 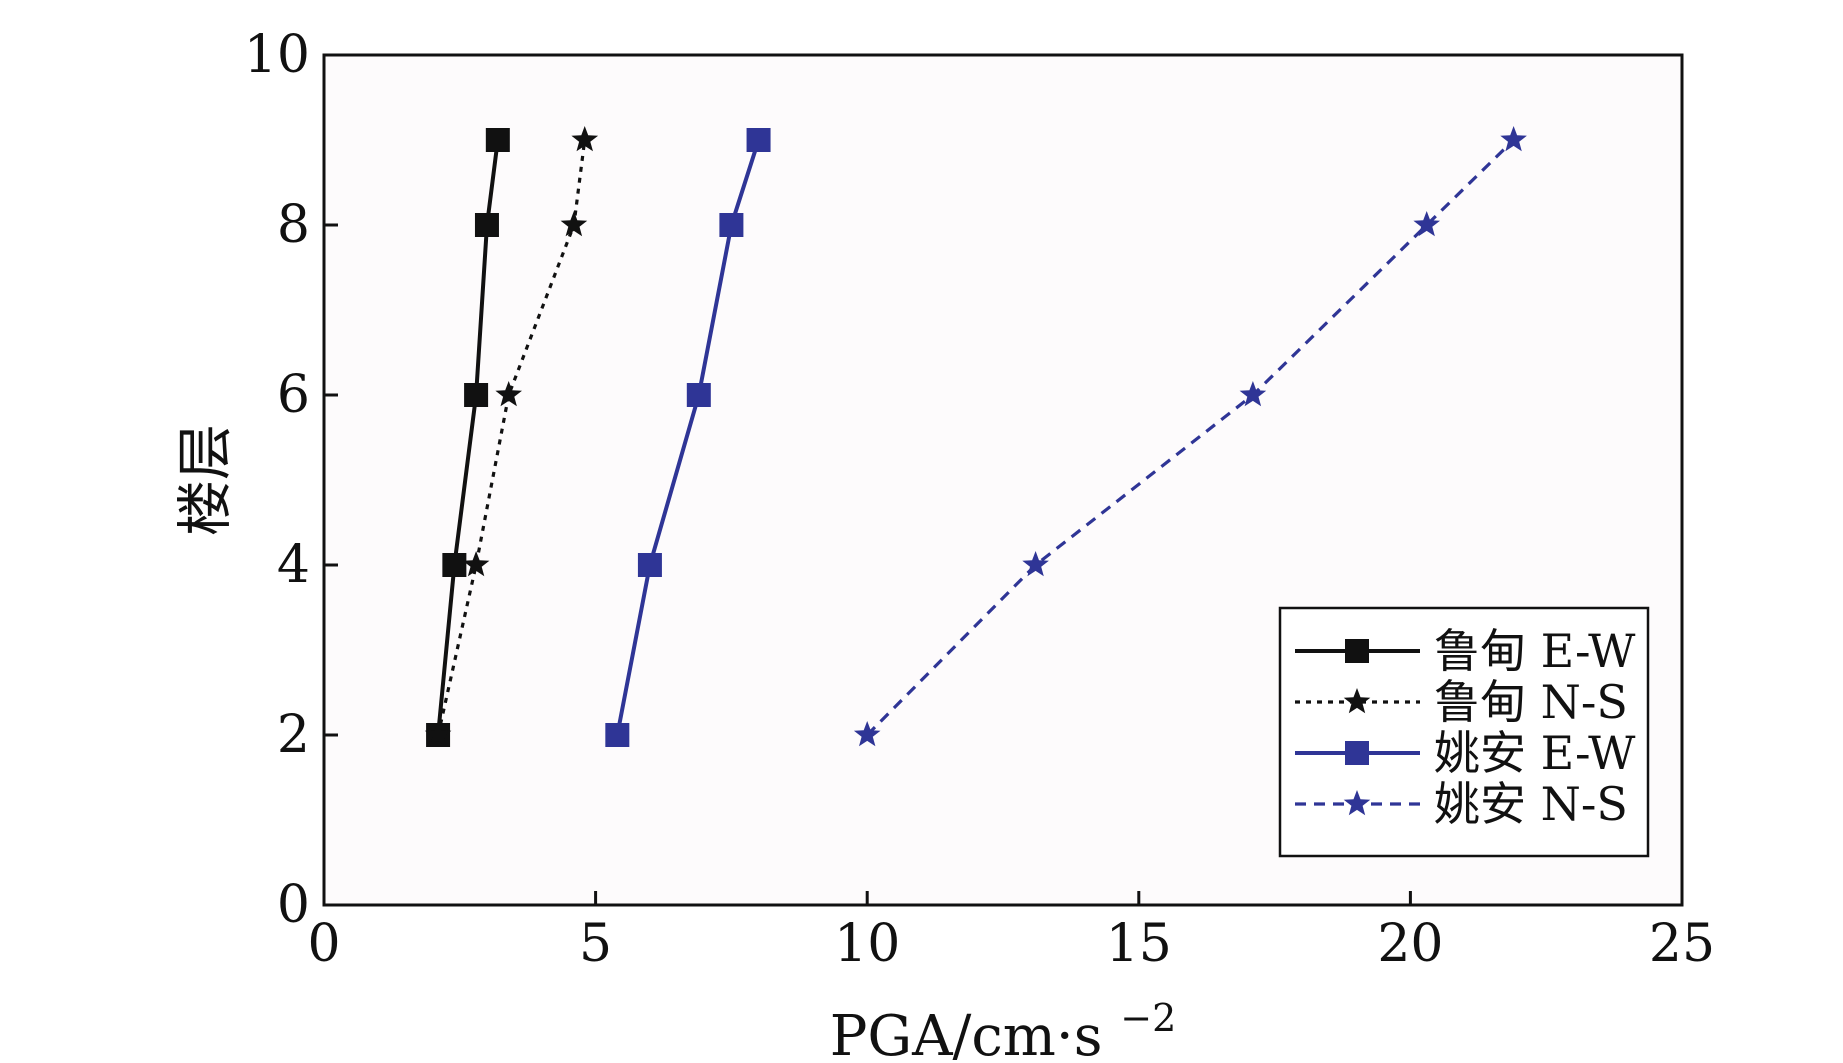 What do you see at coordinates (1682, 944) in the screenshot?
I see `x-tick-label: 25` at bounding box center [1682, 944].